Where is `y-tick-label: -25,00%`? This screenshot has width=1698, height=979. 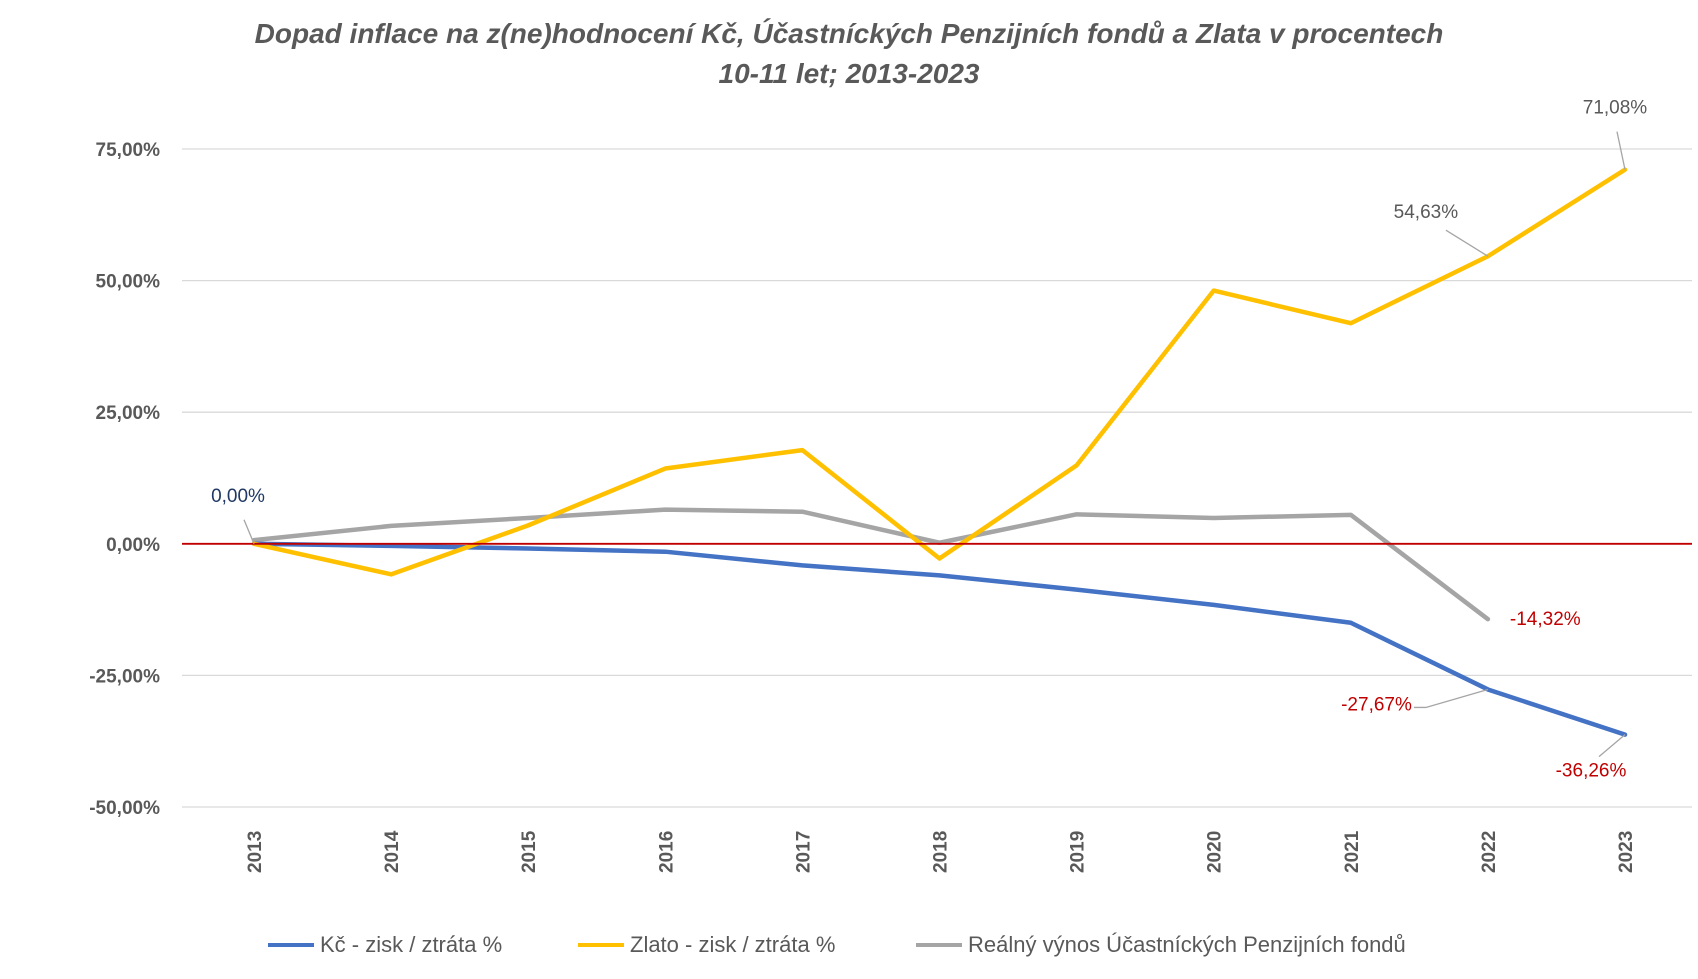
y-tick-label: -25,00% is located at coordinates (124, 676).